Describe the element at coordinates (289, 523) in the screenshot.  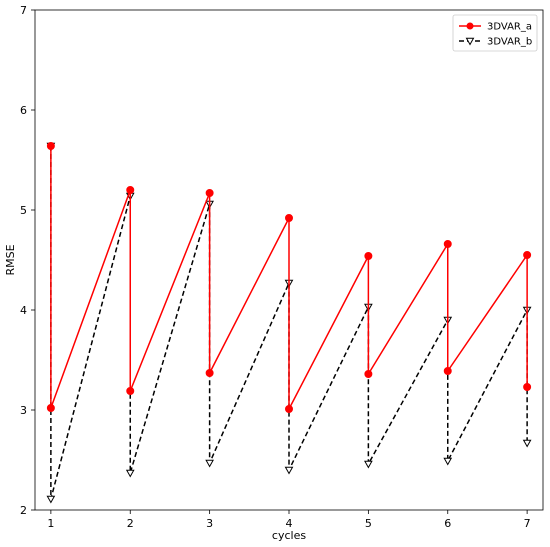
I see `x-tick-label: 4` at that location.